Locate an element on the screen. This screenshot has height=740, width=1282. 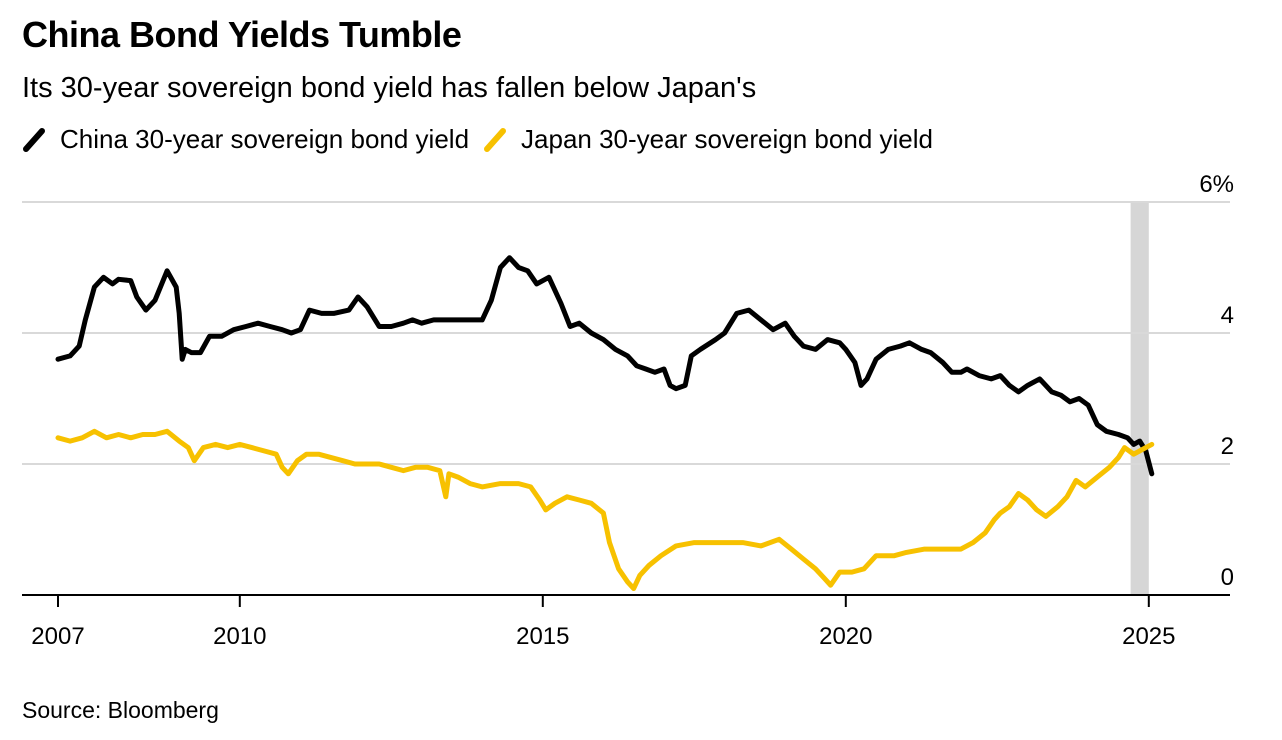
chart-title: China Bond Yields Tumble is located at coordinates (242, 34).